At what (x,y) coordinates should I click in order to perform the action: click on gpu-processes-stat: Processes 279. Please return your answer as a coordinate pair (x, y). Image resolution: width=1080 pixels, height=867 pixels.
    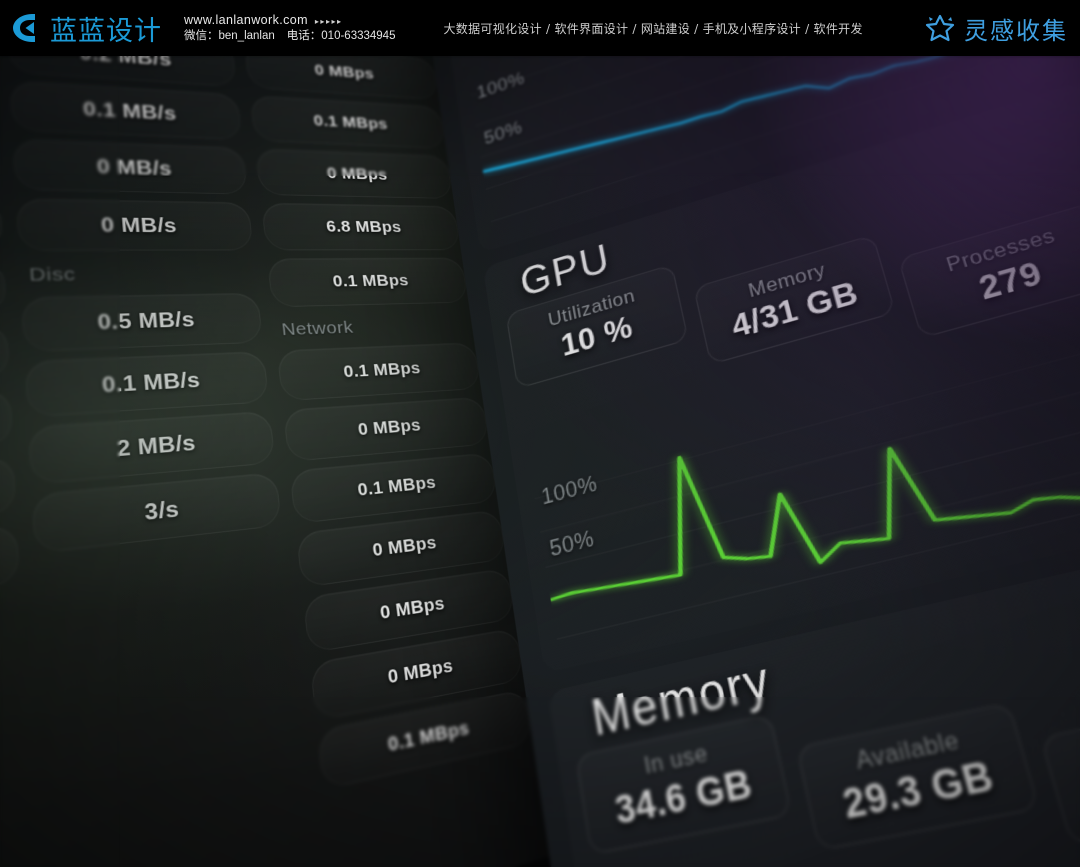
    Looking at the image, I should click on (988, 270).